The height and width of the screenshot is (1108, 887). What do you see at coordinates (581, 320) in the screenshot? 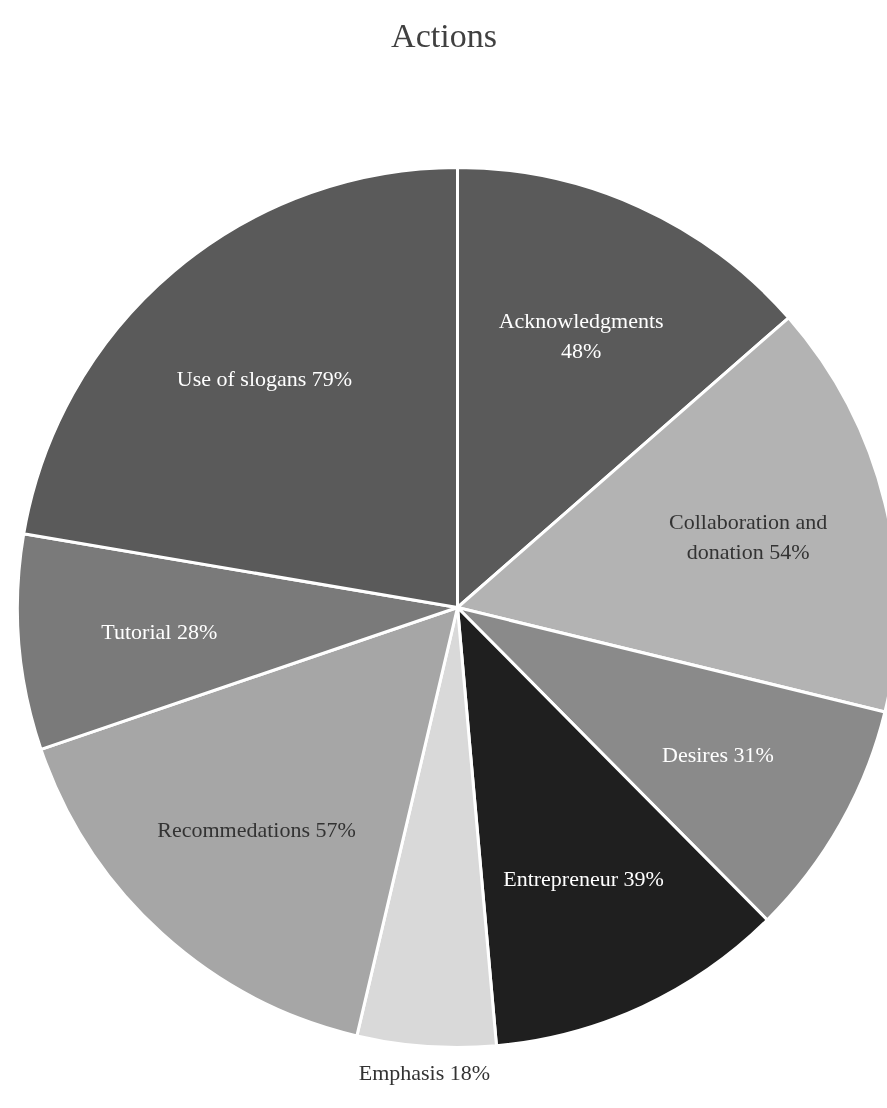
I see `slice-label: Acknowledgments` at bounding box center [581, 320].